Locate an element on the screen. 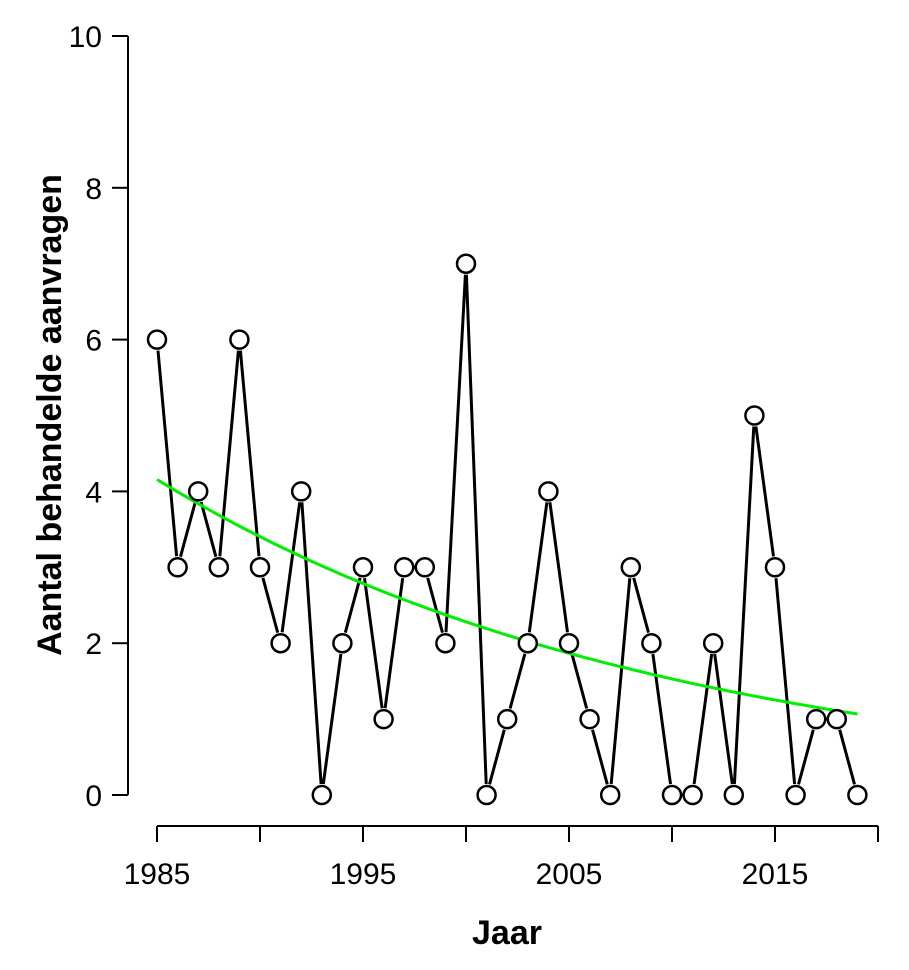 The width and height of the screenshot is (909, 970). x-tick-label: 1995 is located at coordinates (363, 874).